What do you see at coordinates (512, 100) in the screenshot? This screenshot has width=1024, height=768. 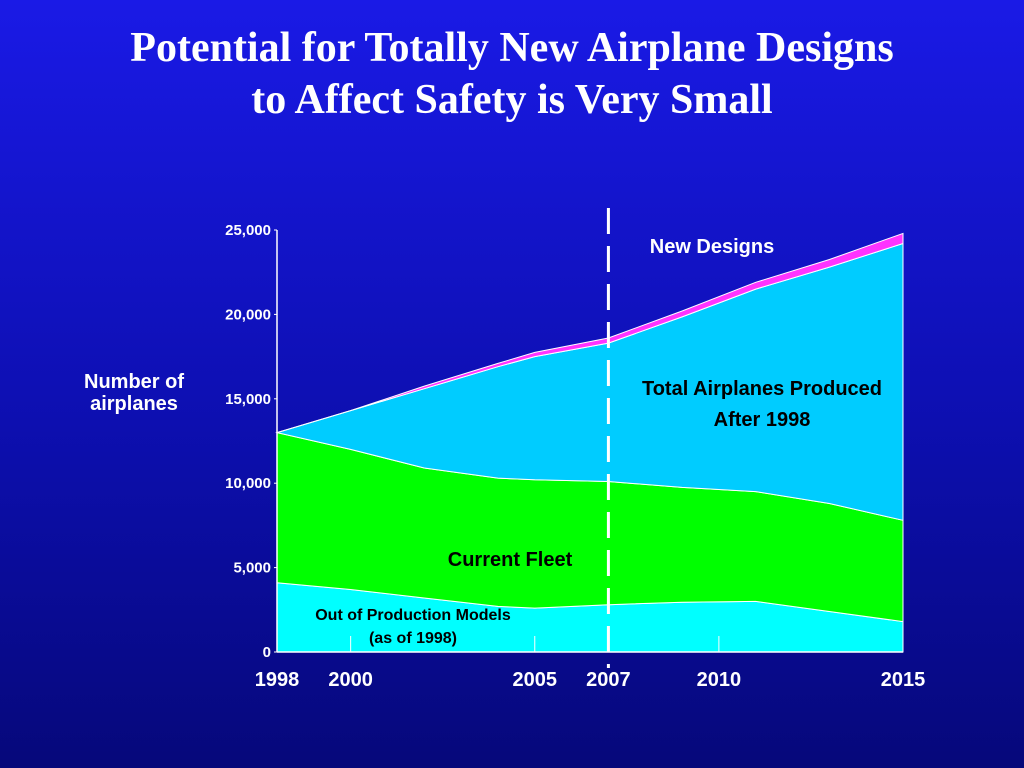 I see `chart-title-line2: to Affect Safety is Very Small` at bounding box center [512, 100].